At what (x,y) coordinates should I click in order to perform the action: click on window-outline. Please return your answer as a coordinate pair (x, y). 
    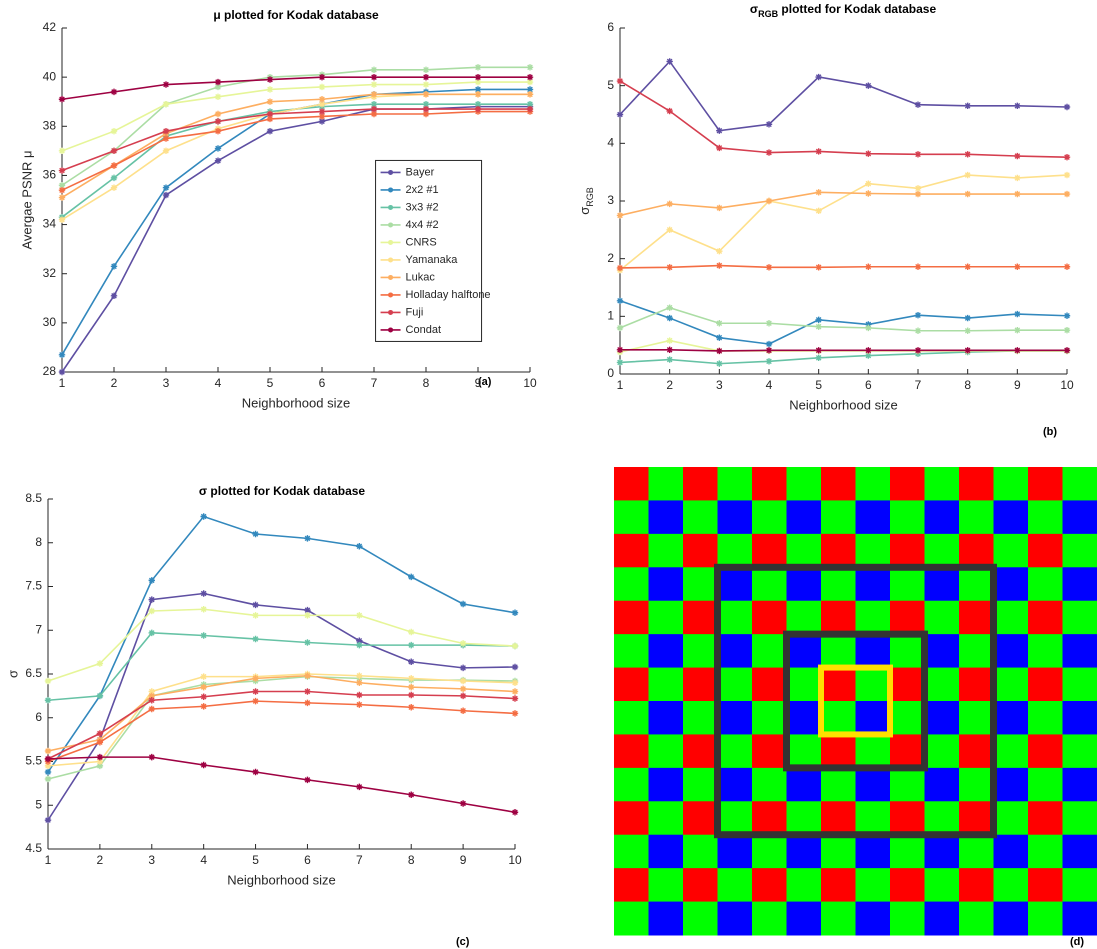
    Looking at the image, I should click on (855, 701).